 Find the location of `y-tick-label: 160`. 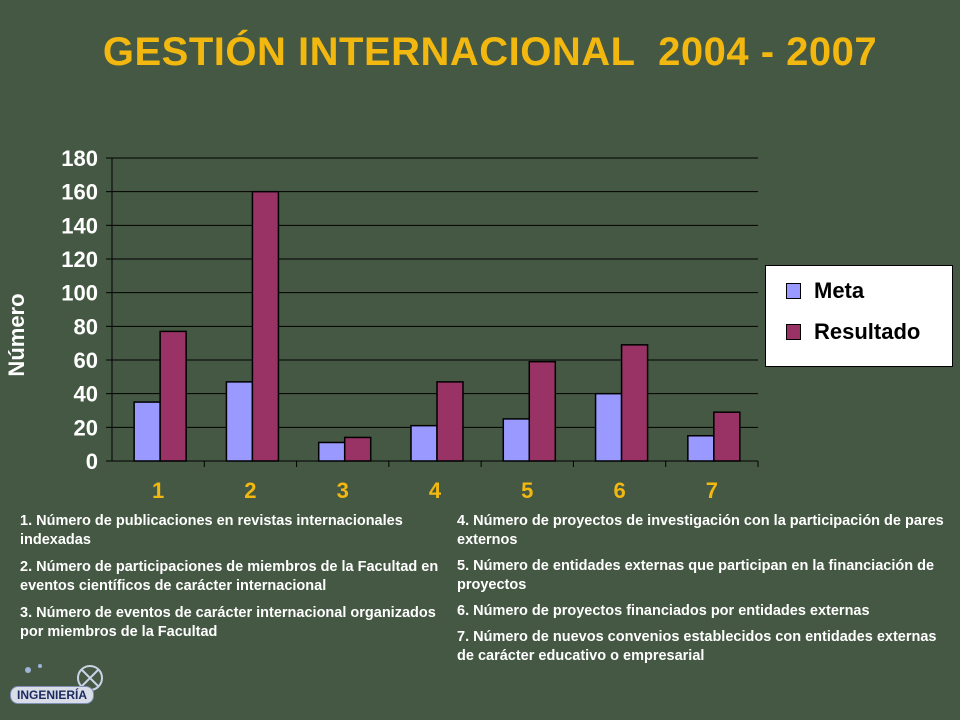

y-tick-label: 160 is located at coordinates (79, 192).